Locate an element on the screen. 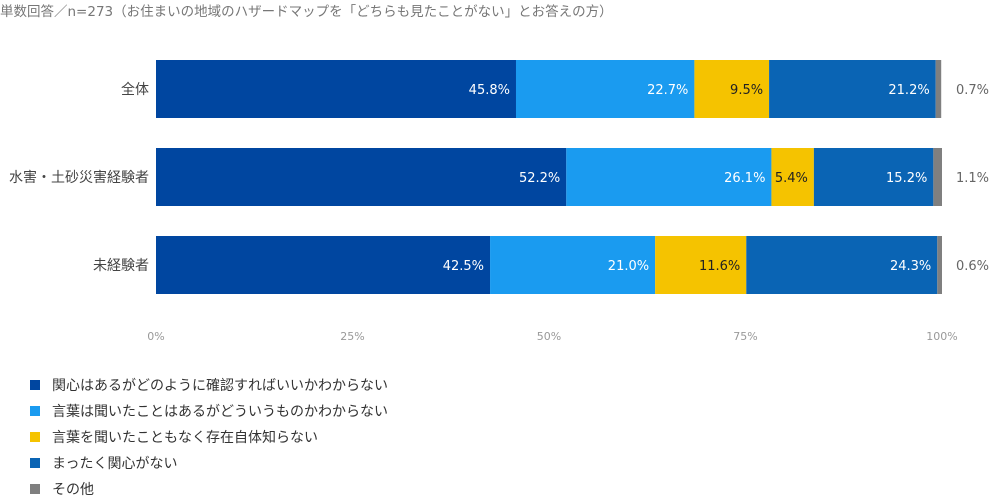  legend-item: 言葉を聞いたこともなく存在自体知らない is located at coordinates (209, 437).